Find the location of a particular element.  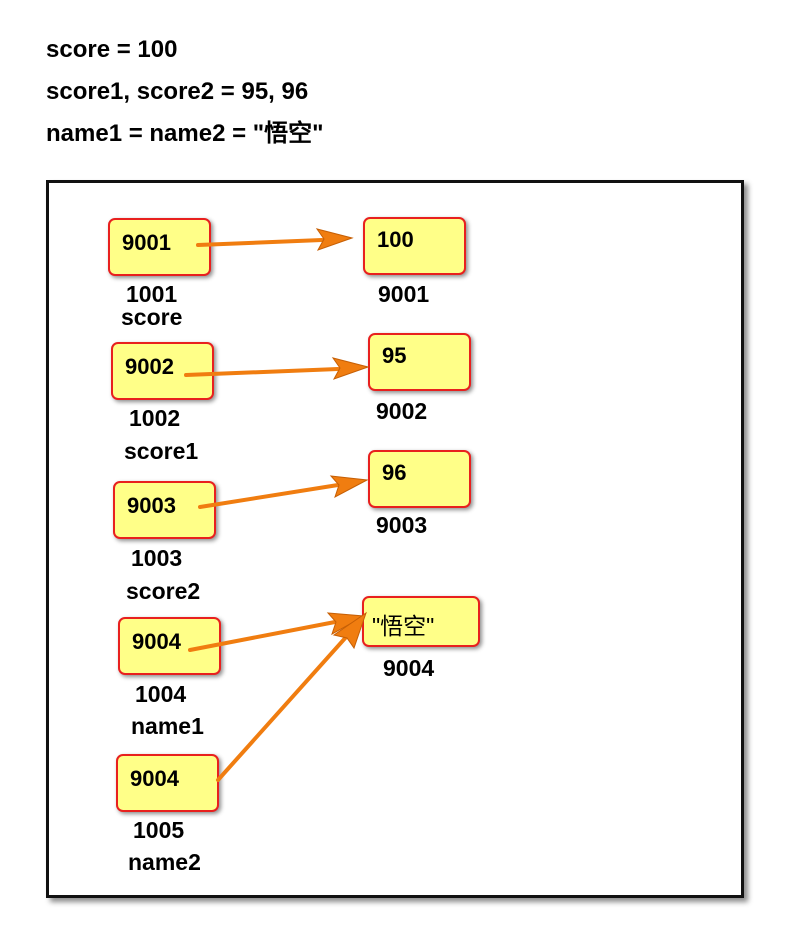

variable-cell-score2: 9003 is located at coordinates (164, 510).